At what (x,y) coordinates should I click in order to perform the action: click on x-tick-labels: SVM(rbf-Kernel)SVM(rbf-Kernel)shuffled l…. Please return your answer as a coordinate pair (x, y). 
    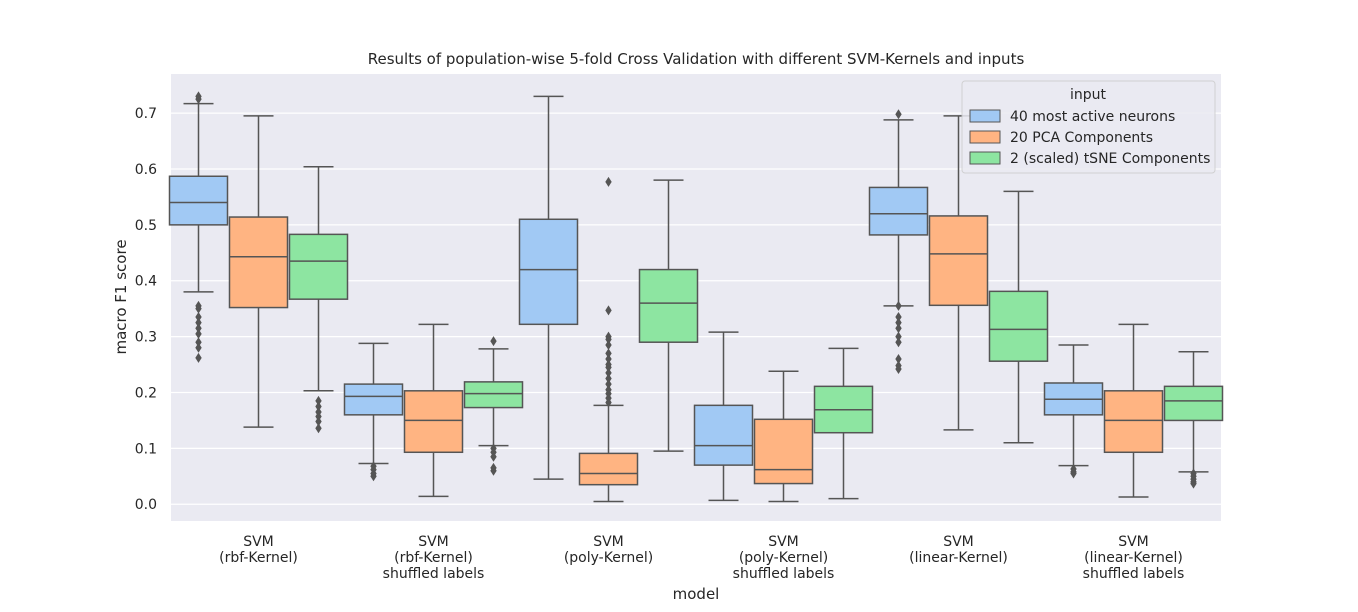
    Looking at the image, I should click on (701, 558).